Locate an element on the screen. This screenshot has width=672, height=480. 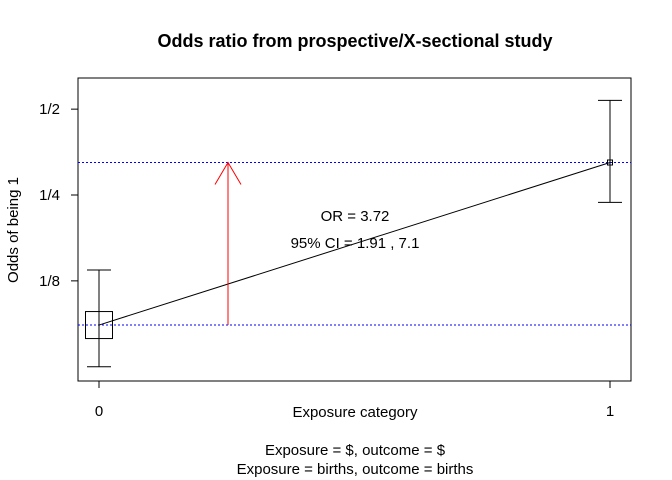
ci-annotation: 95% CI = 1.91 , 7.1 is located at coordinates (355, 243).